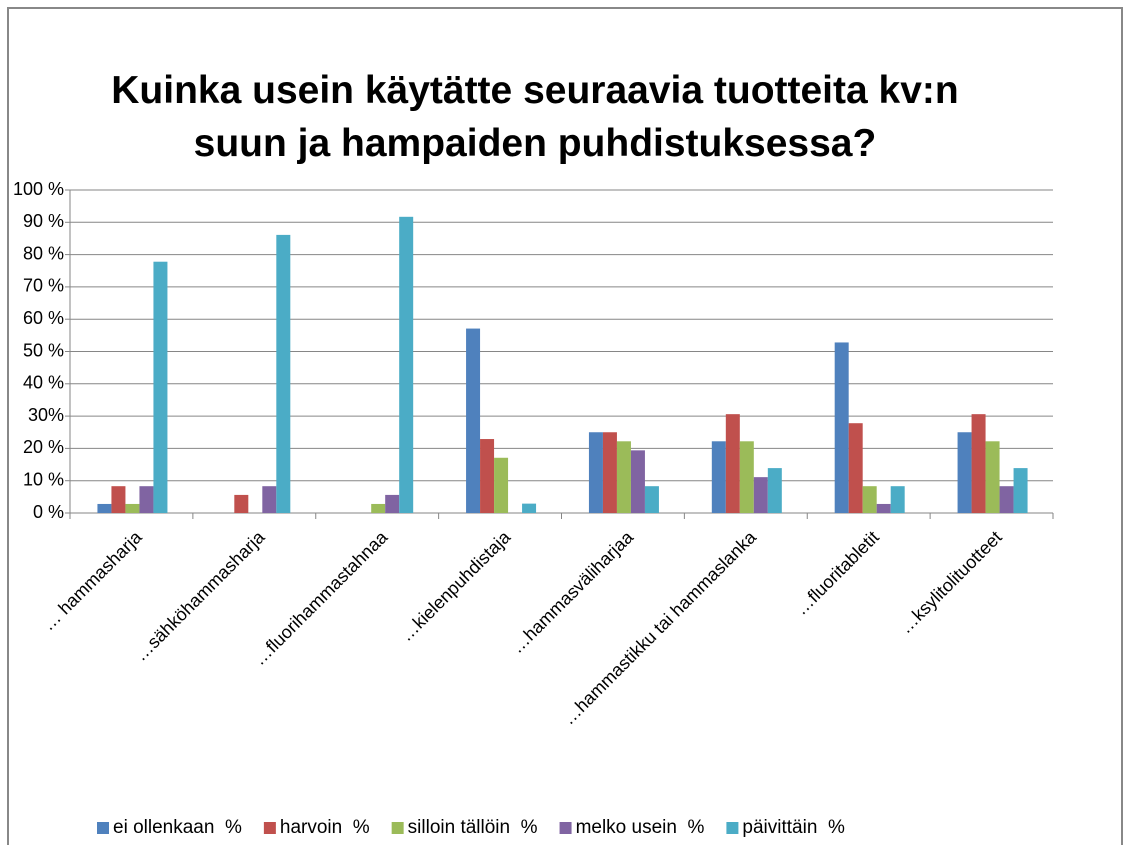 Image resolution: width=1130 pixels, height=845 pixels. I want to click on legend-label: päivittäin %, so click(793, 827).